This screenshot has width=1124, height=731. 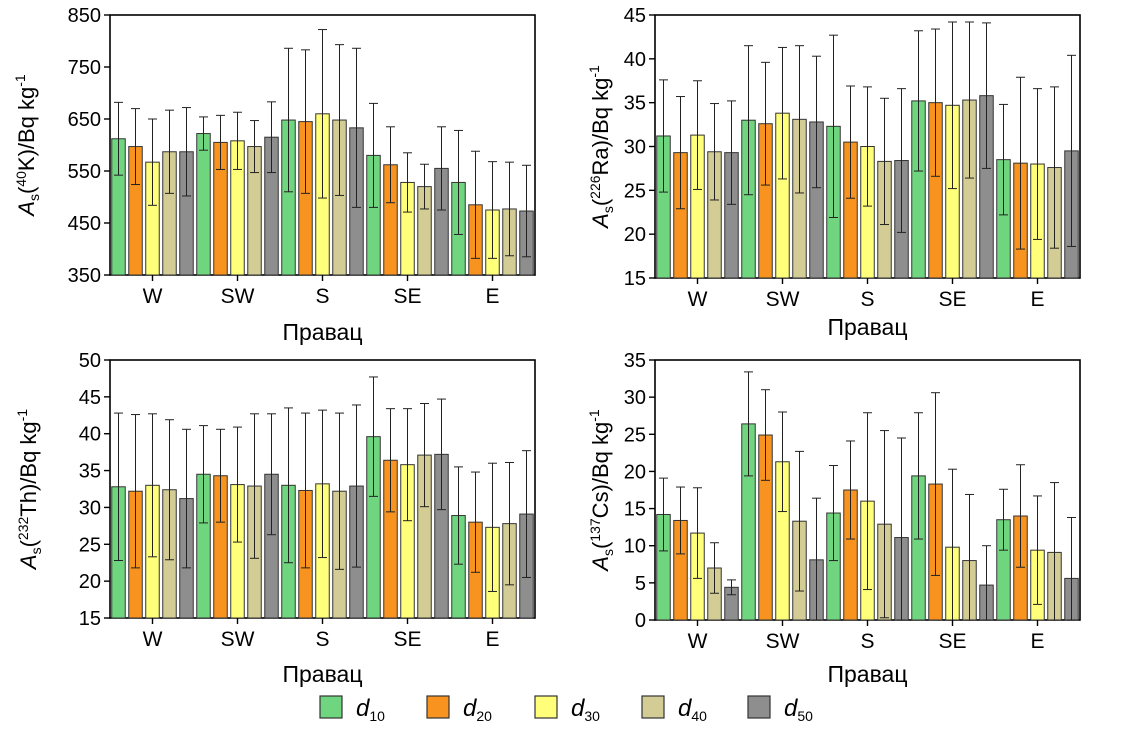 I want to click on legend-item-30: d30, so click(x=567, y=709).